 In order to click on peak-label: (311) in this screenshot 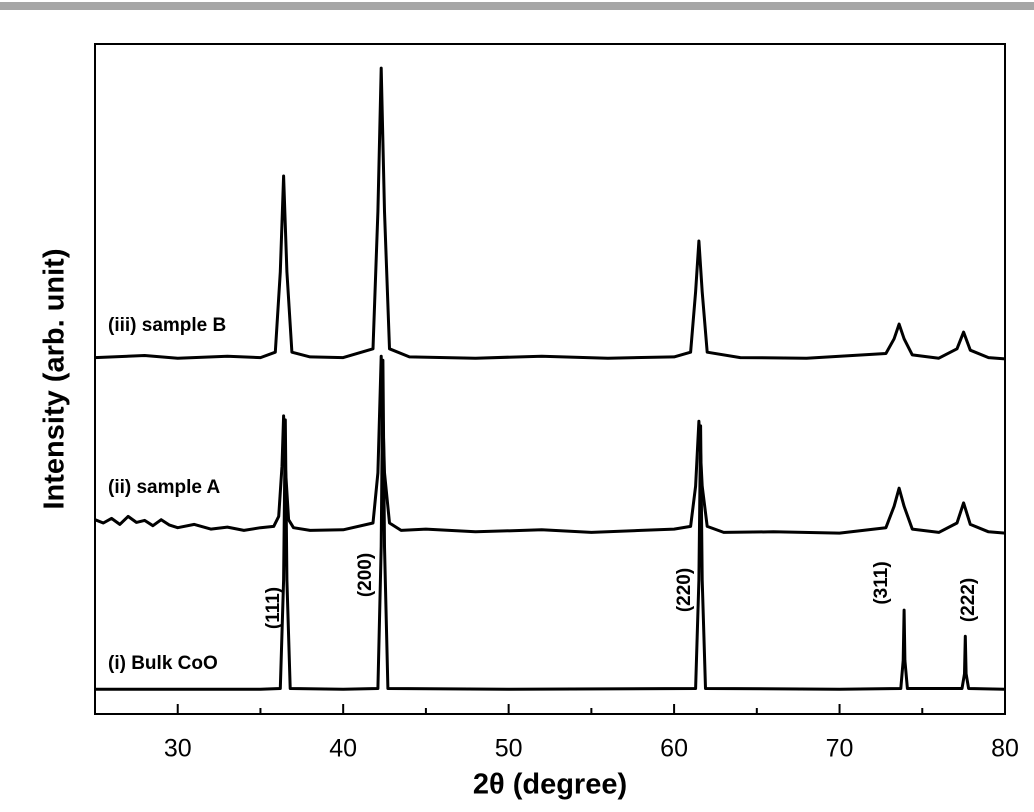, I will do `click(881, 582)`.